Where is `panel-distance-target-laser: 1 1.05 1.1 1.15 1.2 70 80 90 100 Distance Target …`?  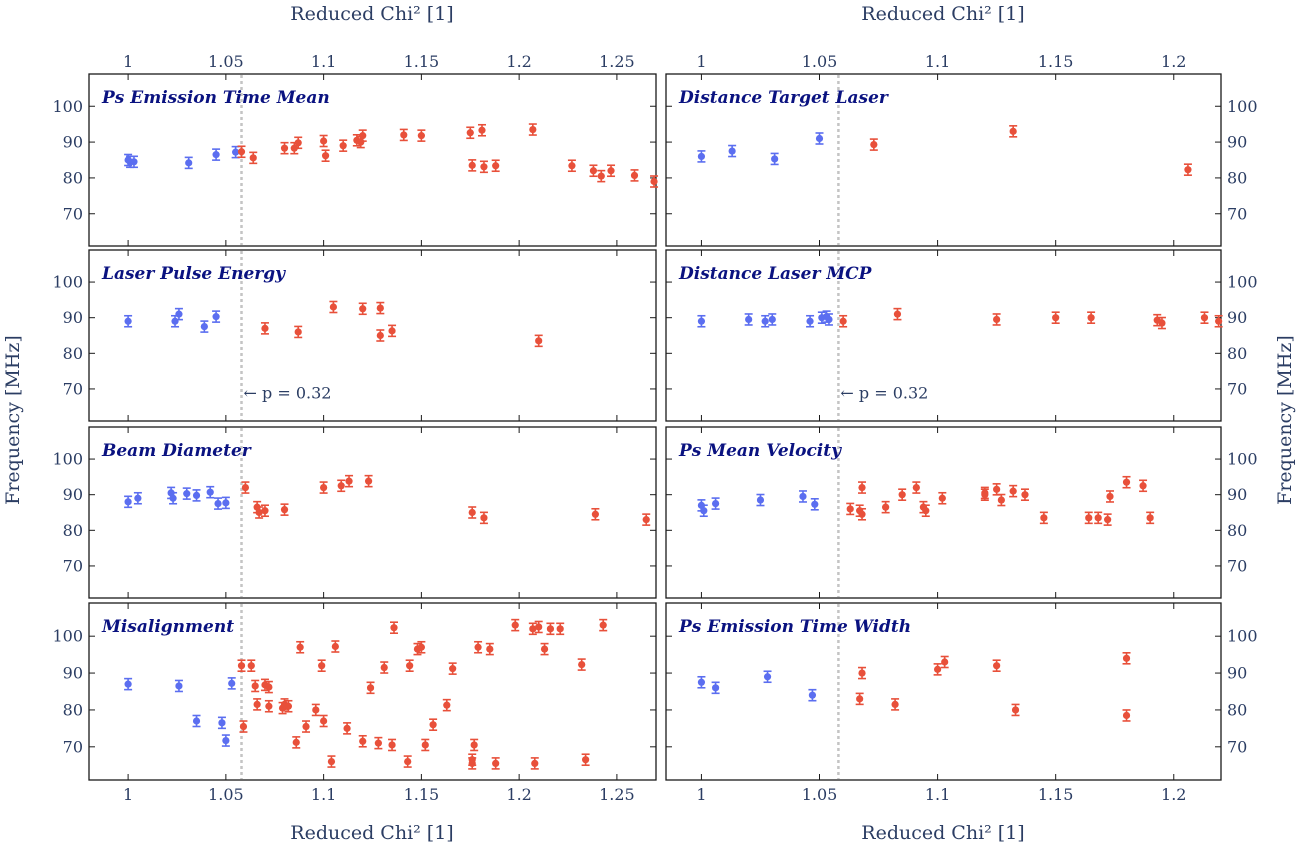
panel-distance-target-laser: 1 1.05 1.1 1.15 1.2 70 80 90 100 Distance Target … is located at coordinates (961, 149).